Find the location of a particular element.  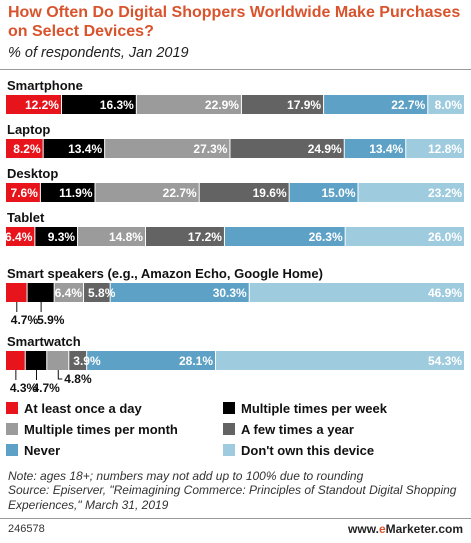

data-label: 16.3% is located at coordinates (117, 105).